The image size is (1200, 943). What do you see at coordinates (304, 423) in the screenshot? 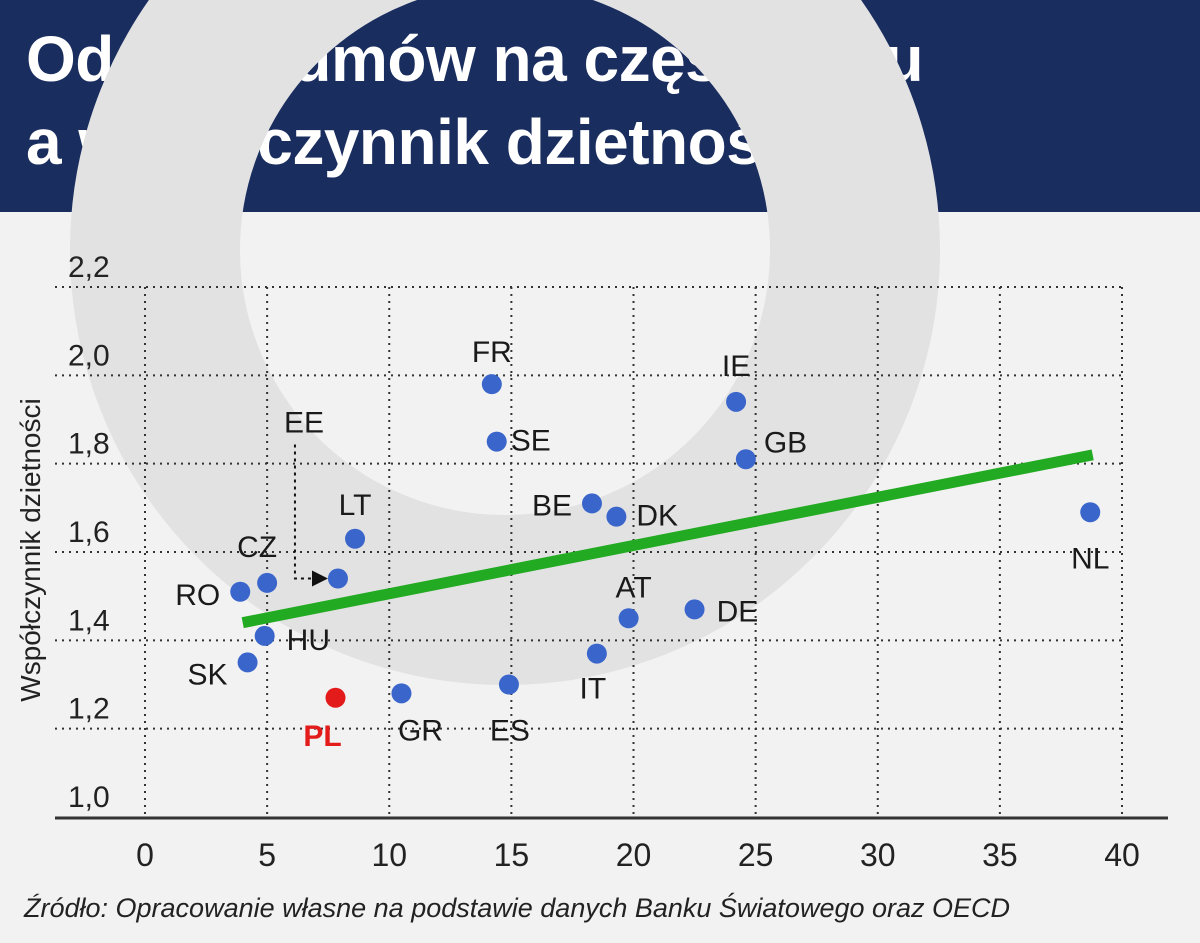
I see `point-label-ee: EE` at bounding box center [304, 423].